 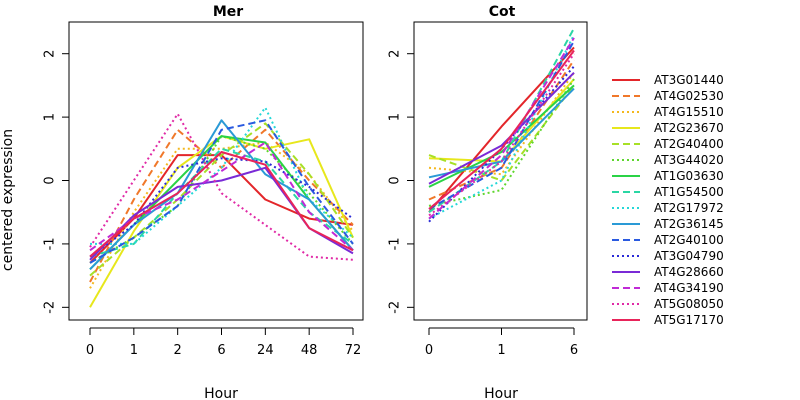 What do you see at coordinates (395, 307) in the screenshot?
I see `cot-y-tick-label: -2` at bounding box center [395, 307].